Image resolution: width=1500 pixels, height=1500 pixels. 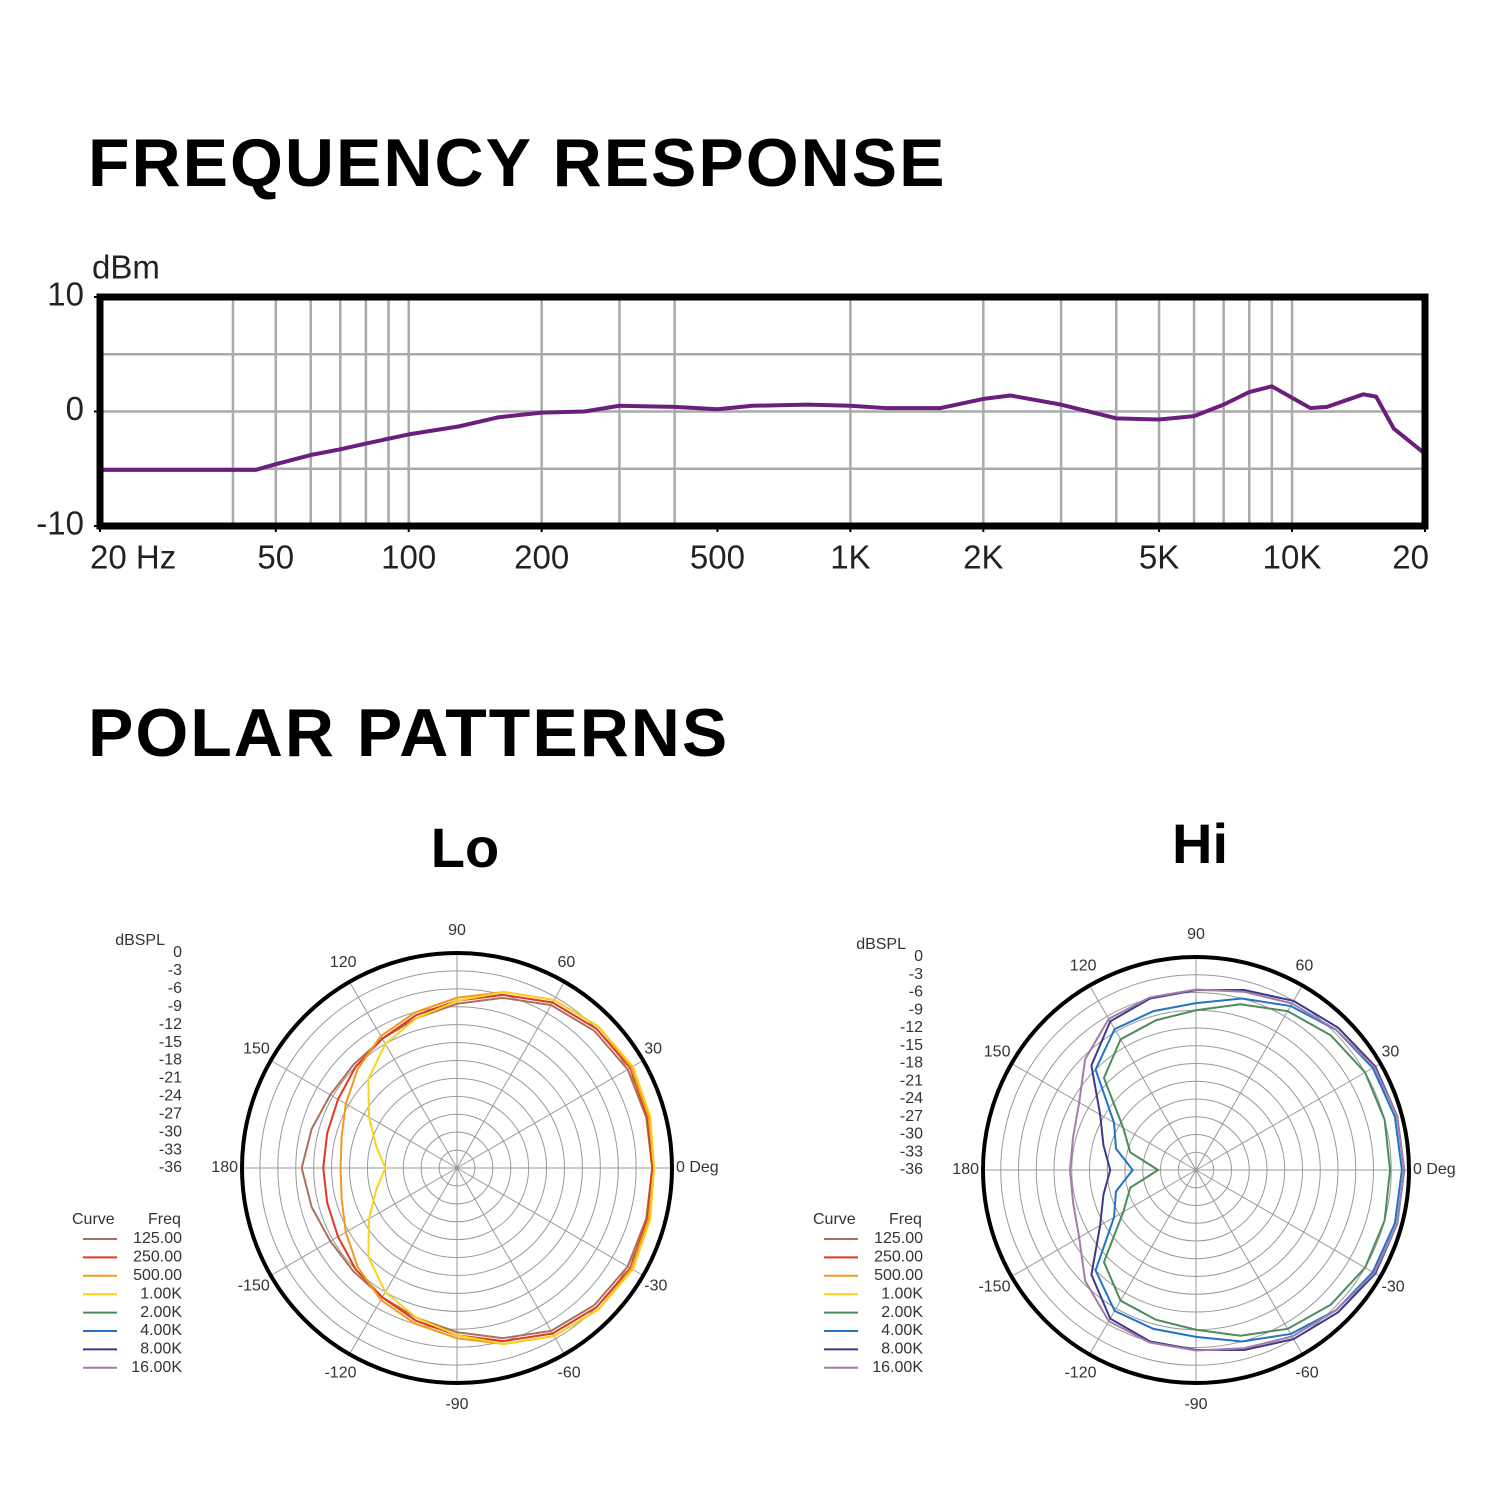 I want to click on x-tick-label: 5K, so click(x=1159, y=557).